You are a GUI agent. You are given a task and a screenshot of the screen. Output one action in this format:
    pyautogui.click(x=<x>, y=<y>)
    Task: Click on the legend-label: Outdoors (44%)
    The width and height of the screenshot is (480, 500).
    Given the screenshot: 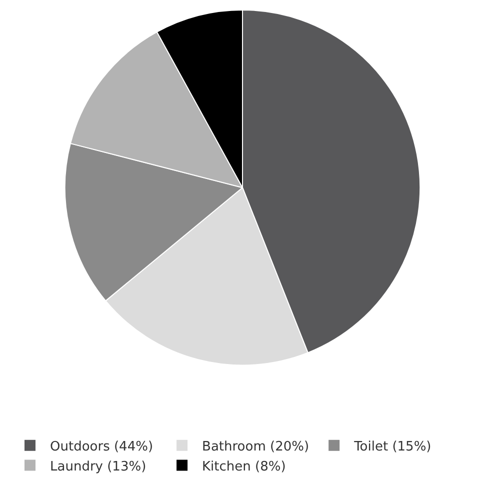 What is the action you would take?
    pyautogui.click(x=102, y=446)
    